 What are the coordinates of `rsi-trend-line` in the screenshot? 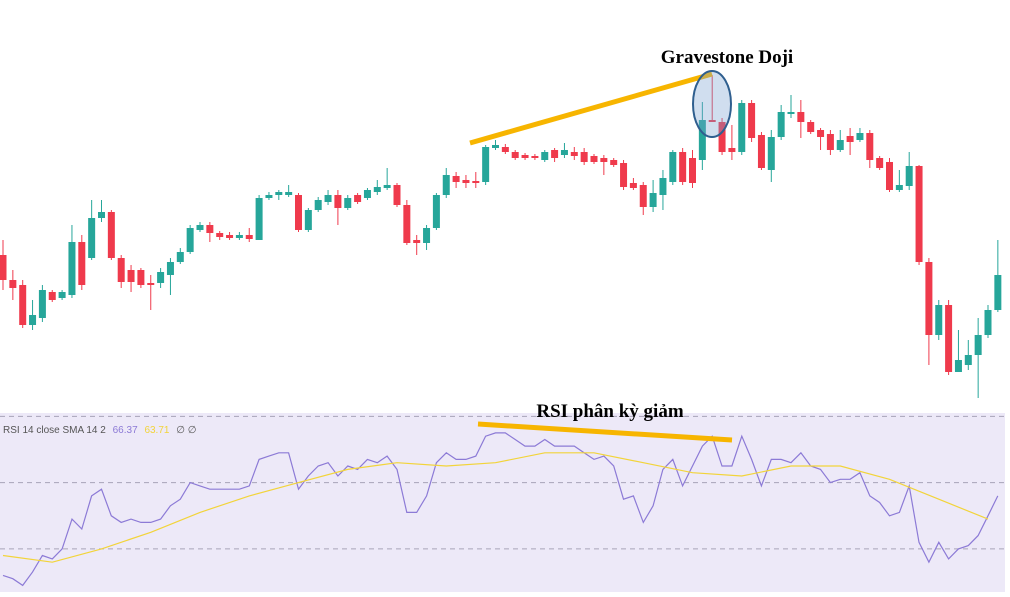 It's located at (605, 432).